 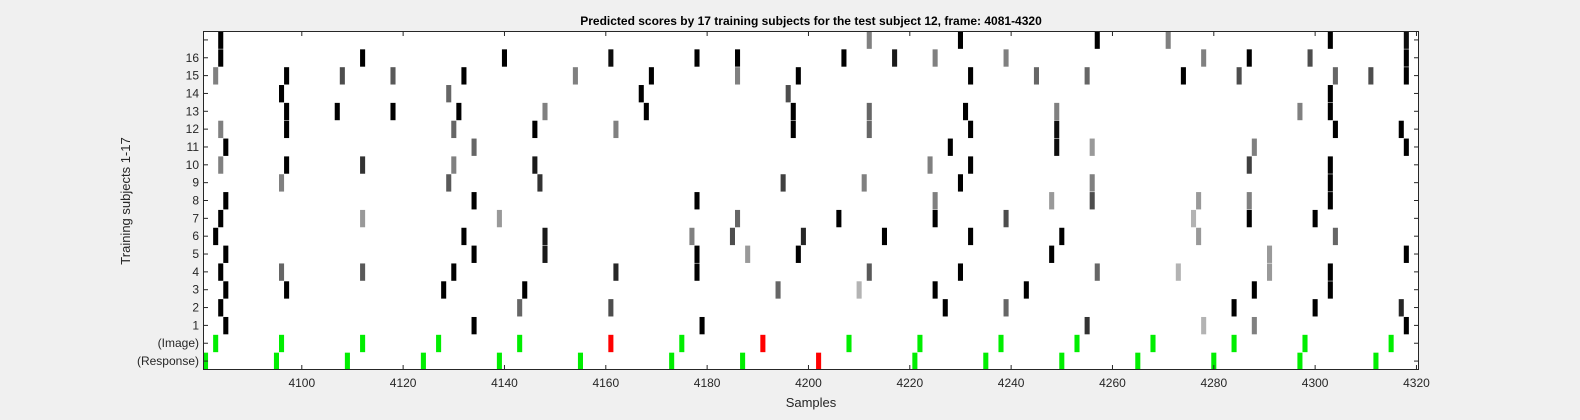 I want to click on y-tick-label: 16, so click(x=193, y=58).